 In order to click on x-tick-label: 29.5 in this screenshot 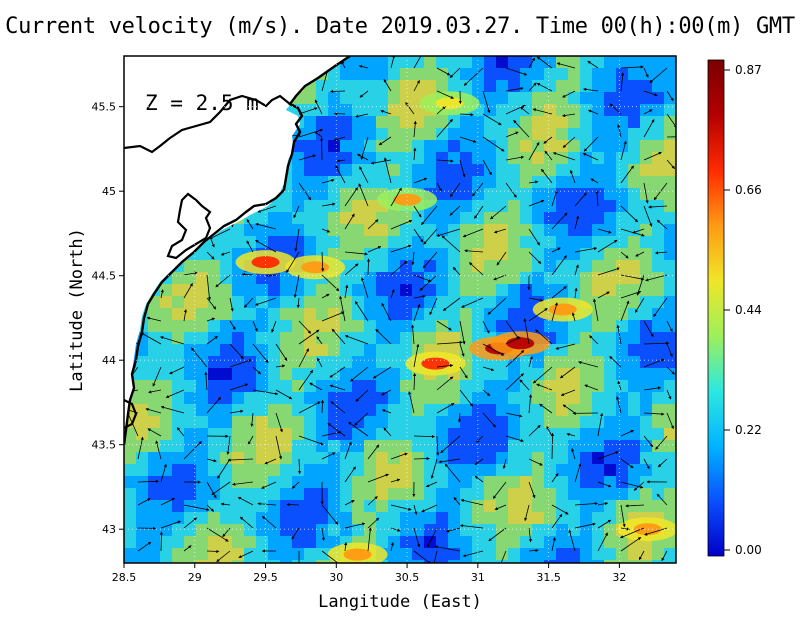, I will do `click(265, 577)`.